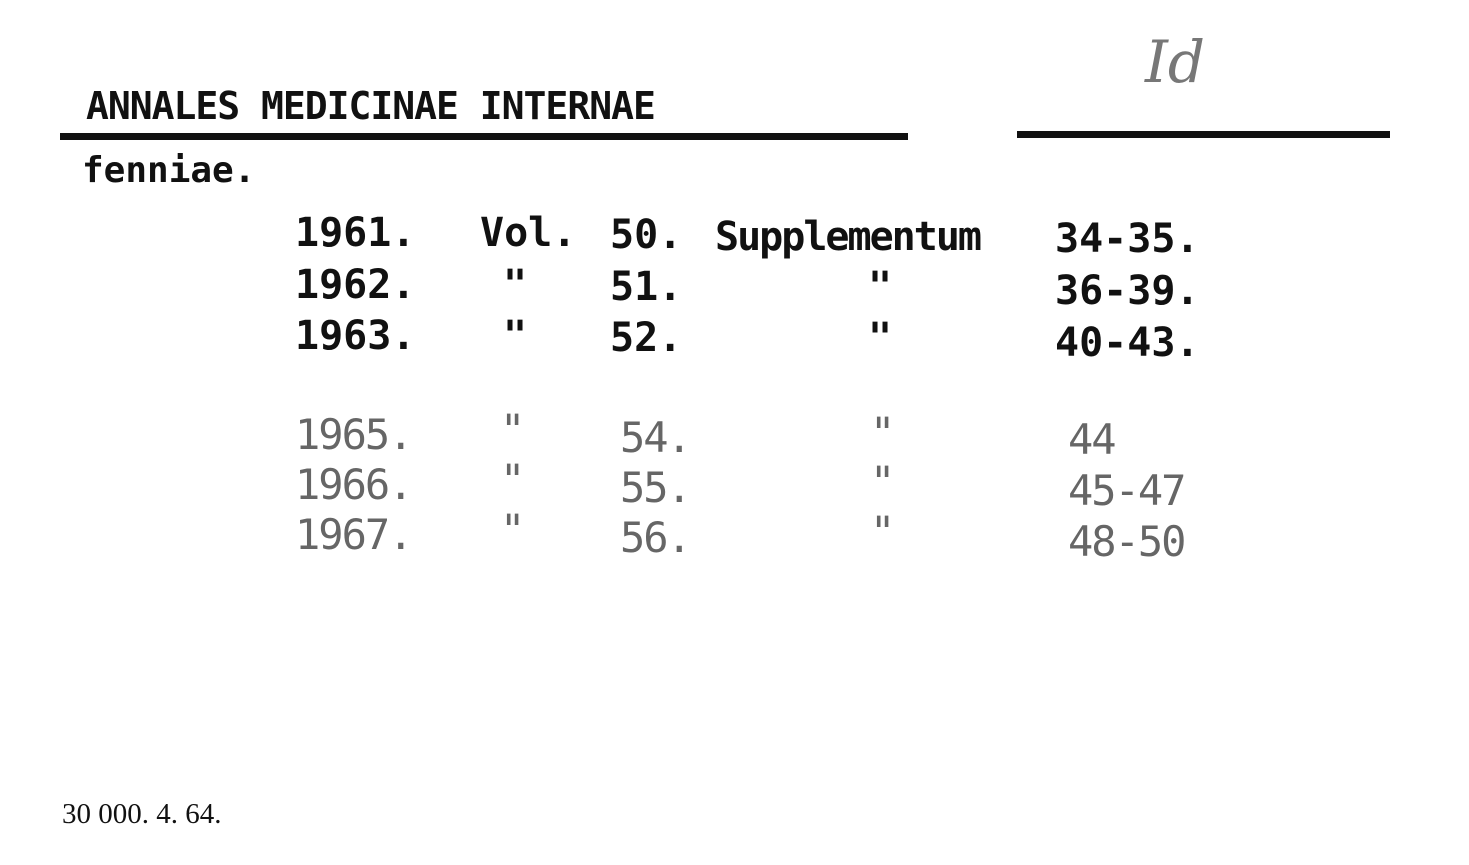 The width and height of the screenshot is (1469, 865). Describe the element at coordinates (1175, 62) in the screenshot. I see `call-mark: Id` at that location.